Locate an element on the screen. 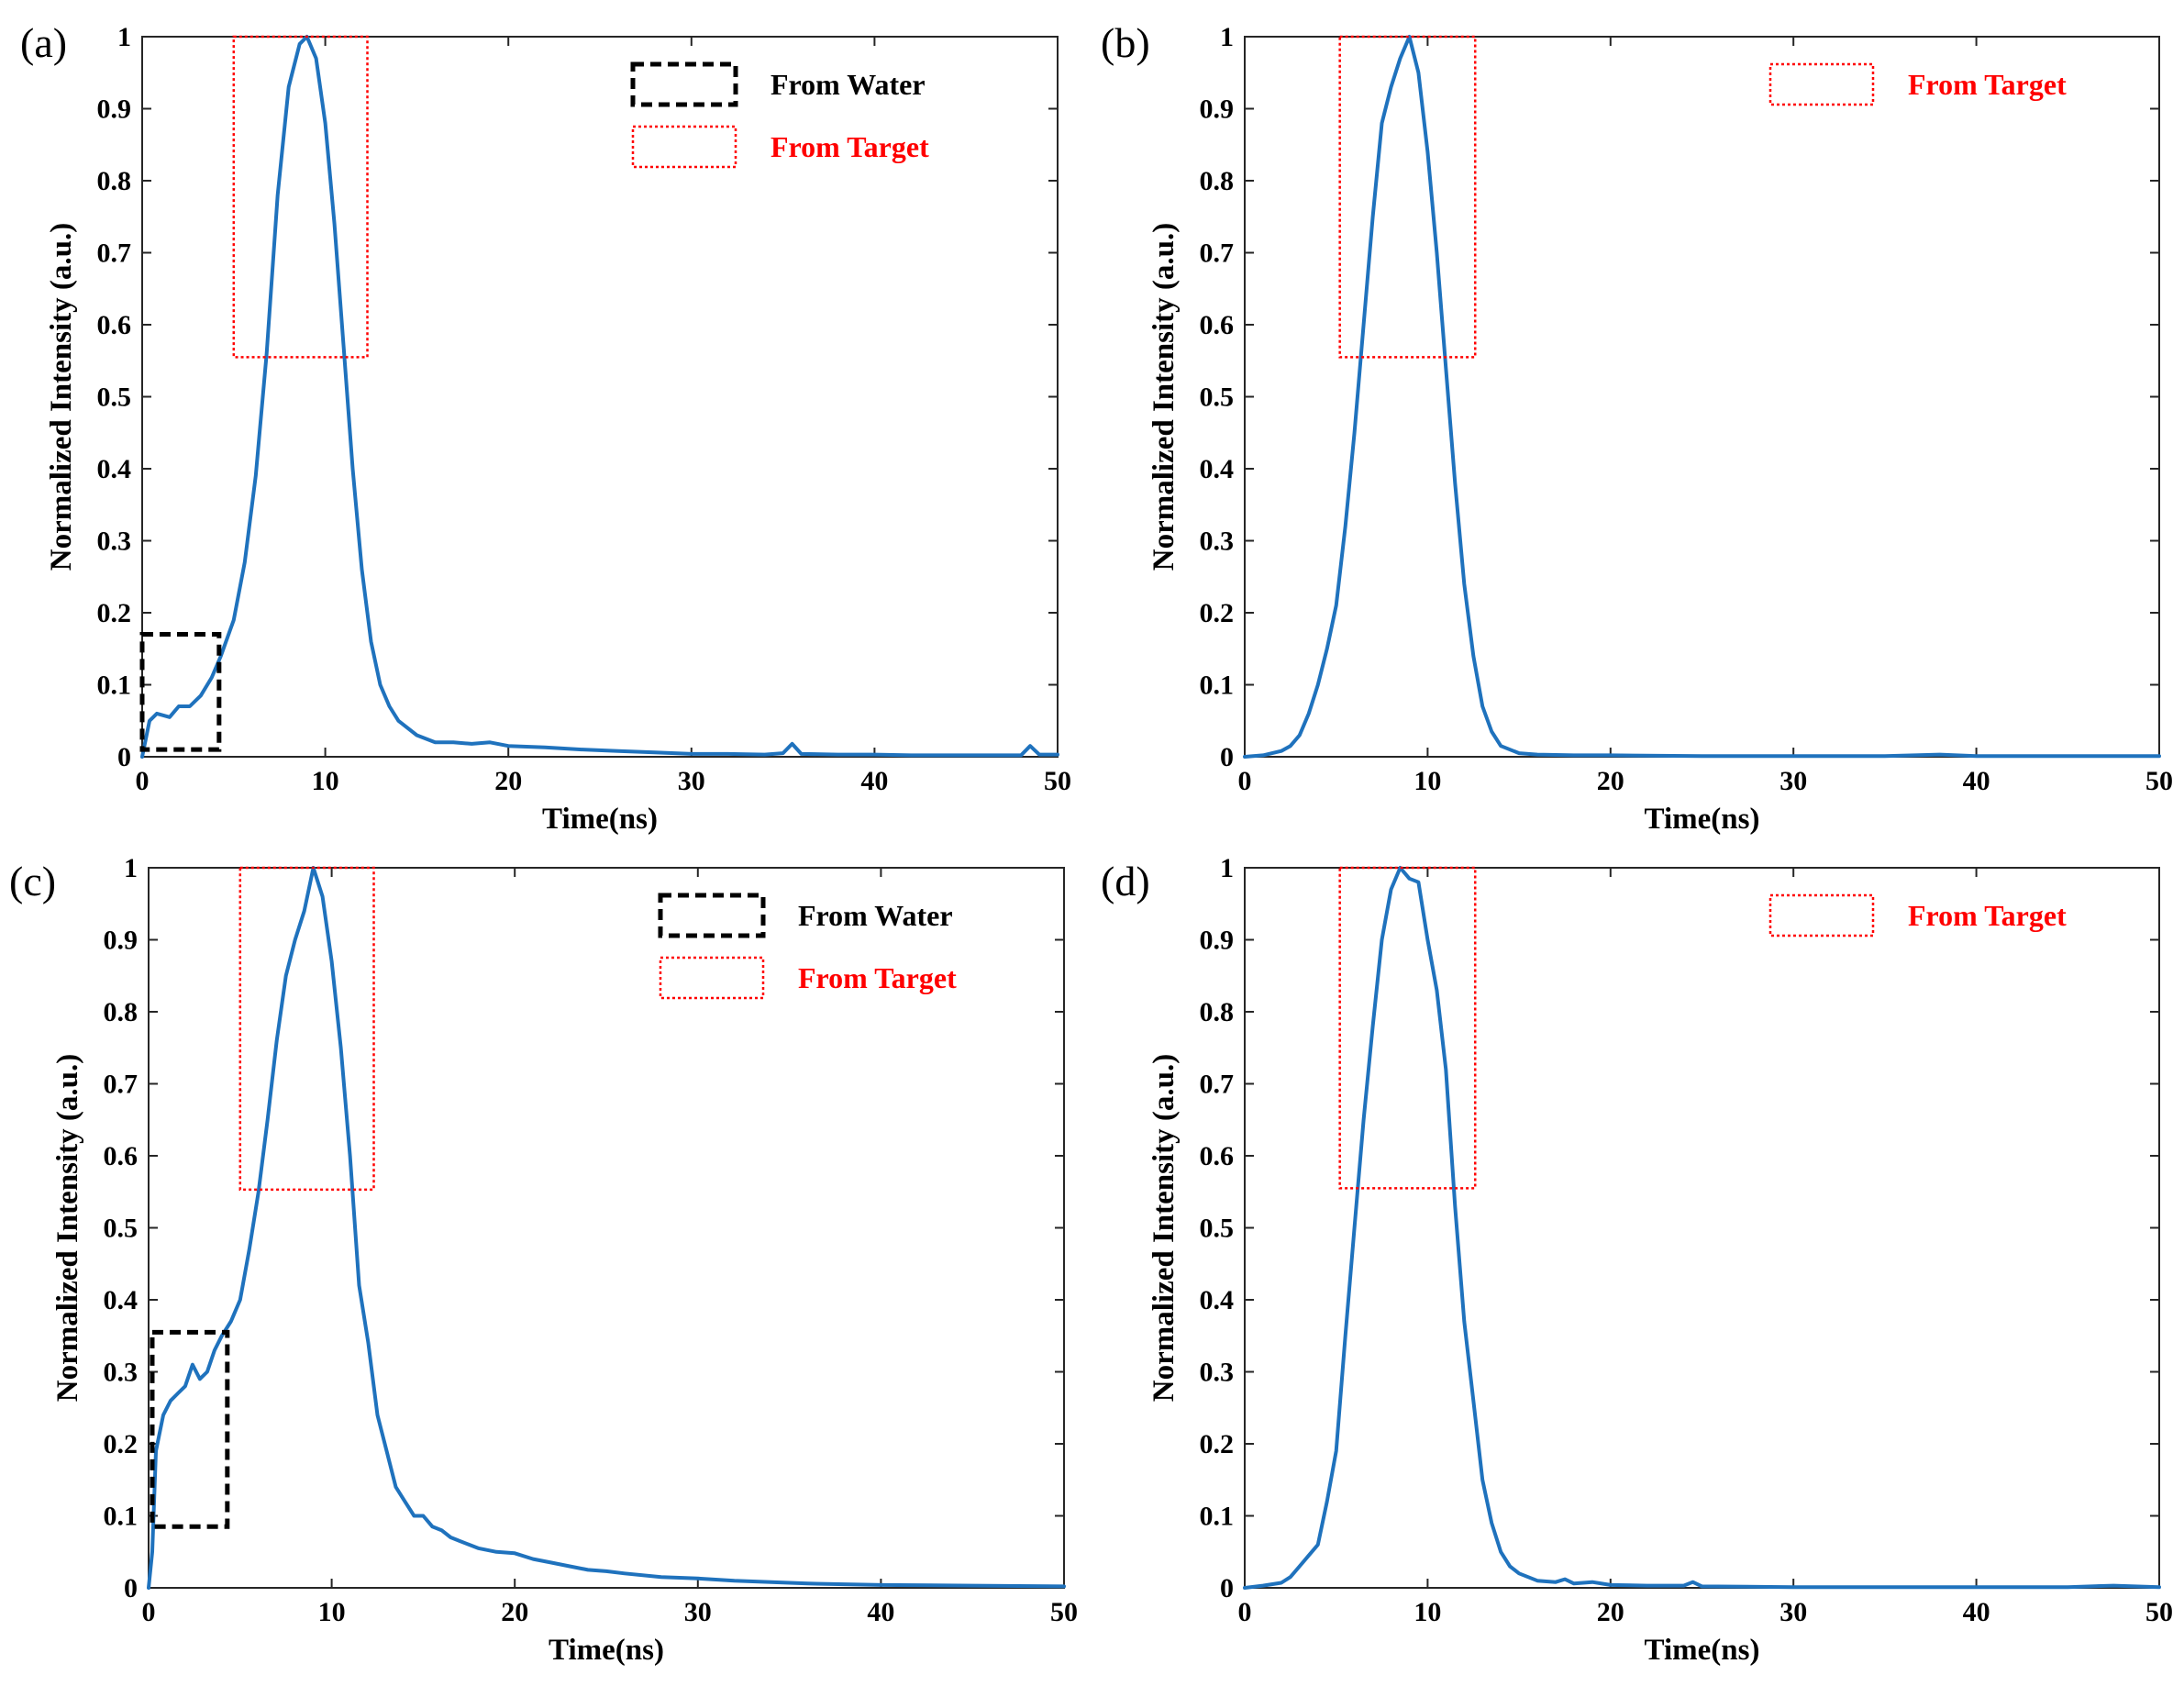 Image resolution: width=2184 pixels, height=1697 pixels. panel-label: (d) is located at coordinates (1125, 881).